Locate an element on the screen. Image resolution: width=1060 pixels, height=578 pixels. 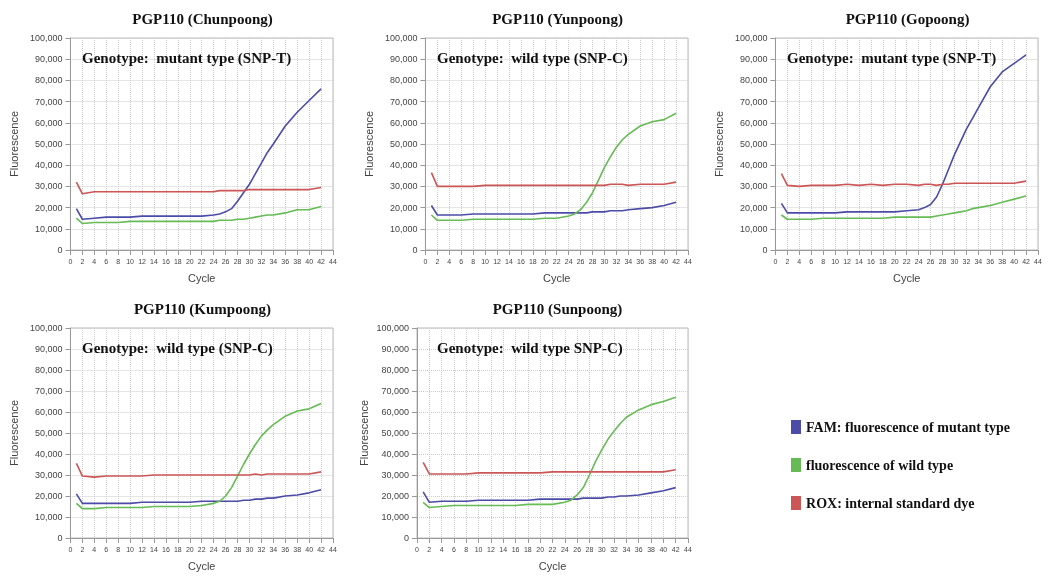
chart-title: PGP110 (Yunpoong) is located at coordinates (557, 19).